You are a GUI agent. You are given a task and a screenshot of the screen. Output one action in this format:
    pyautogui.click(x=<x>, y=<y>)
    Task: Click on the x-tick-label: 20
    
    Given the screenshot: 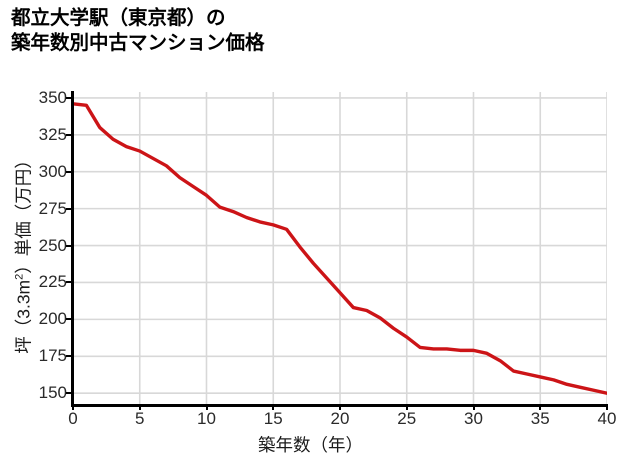 What is the action you would take?
    pyautogui.click(x=340, y=418)
    